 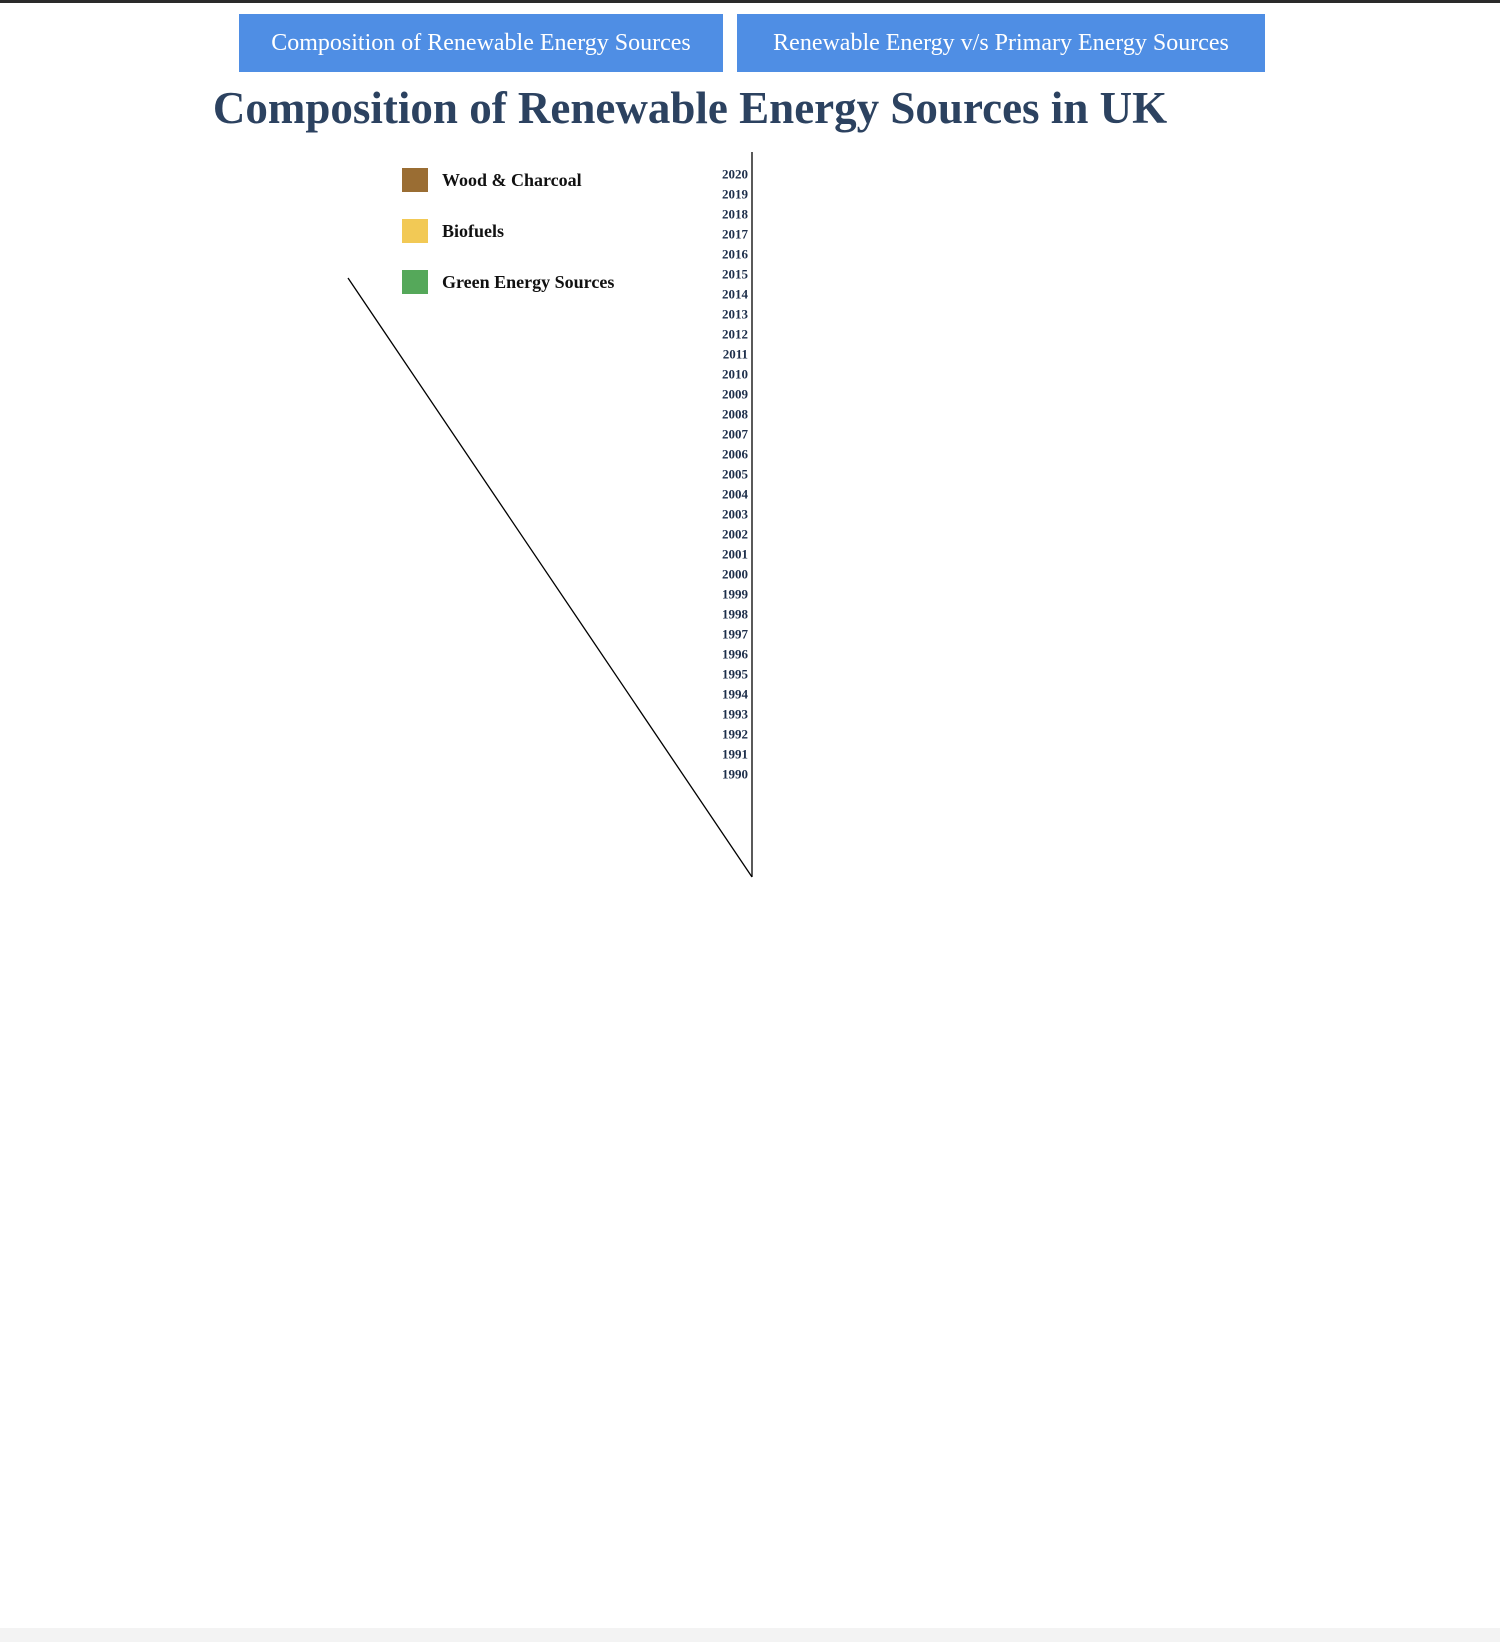 I want to click on year-label-2018: 2018, so click(x=735, y=214).